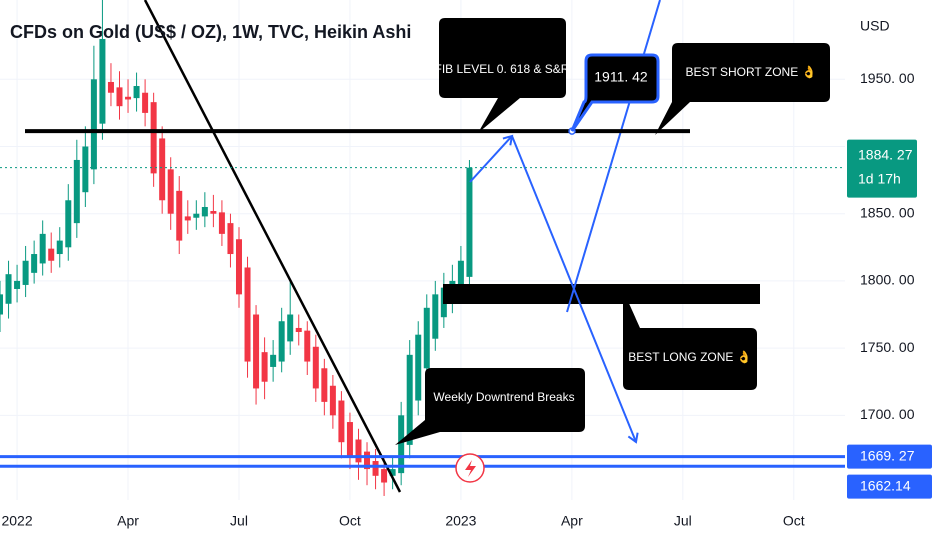 The height and width of the screenshot is (550, 932). What do you see at coordinates (882, 168) in the screenshot?
I see `last-price-box` at bounding box center [882, 168].